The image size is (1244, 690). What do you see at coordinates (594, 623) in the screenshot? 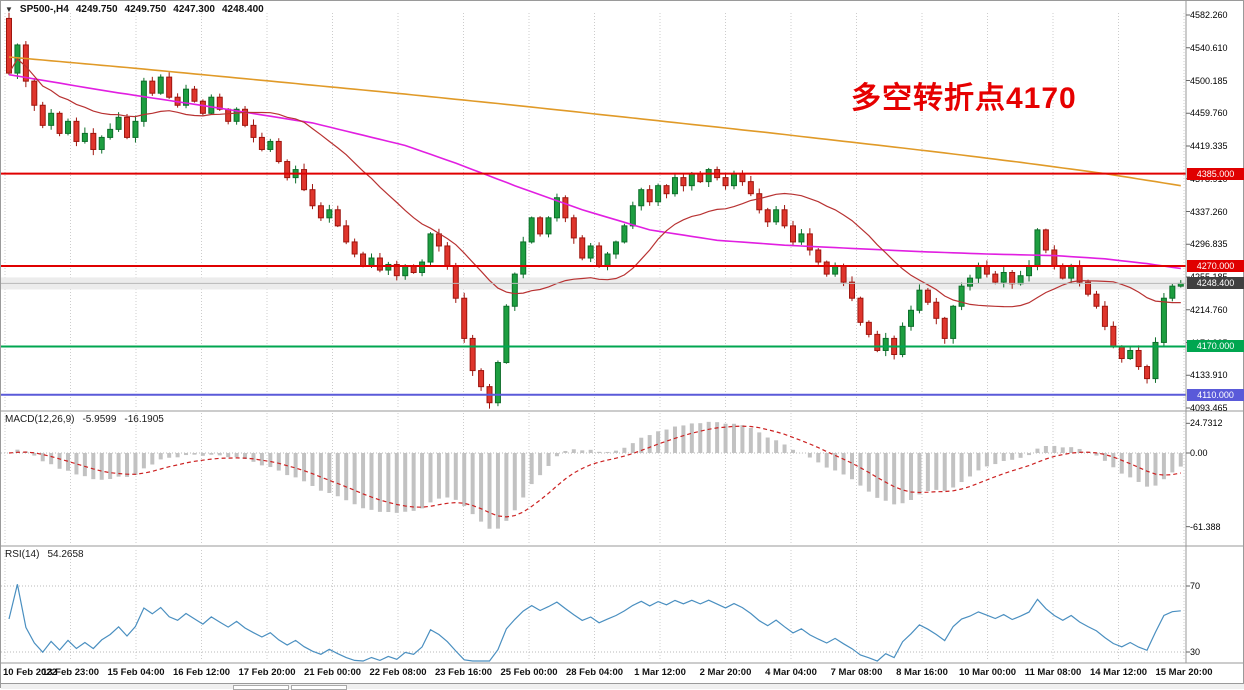
I see `rsi-line` at bounding box center [594, 623].